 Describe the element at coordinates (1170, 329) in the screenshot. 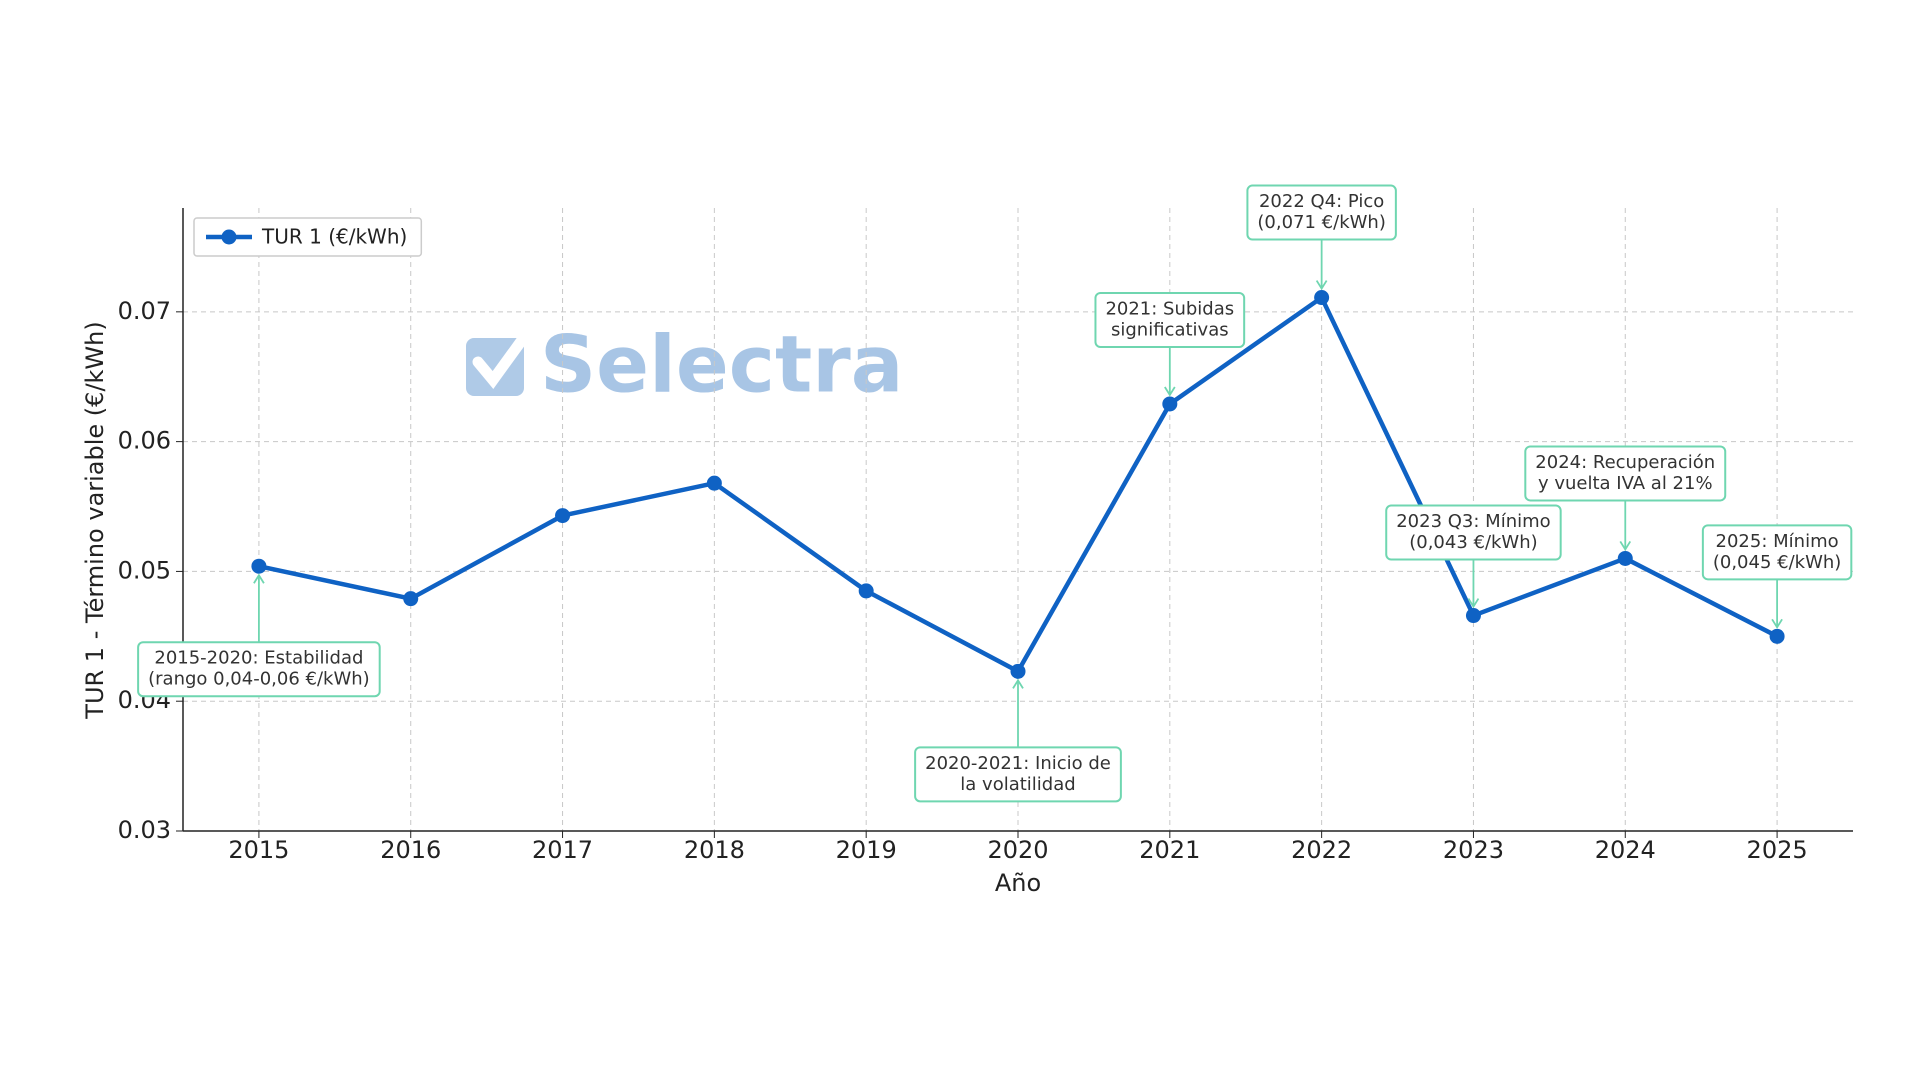

I see `annotation-text: significativas` at that location.